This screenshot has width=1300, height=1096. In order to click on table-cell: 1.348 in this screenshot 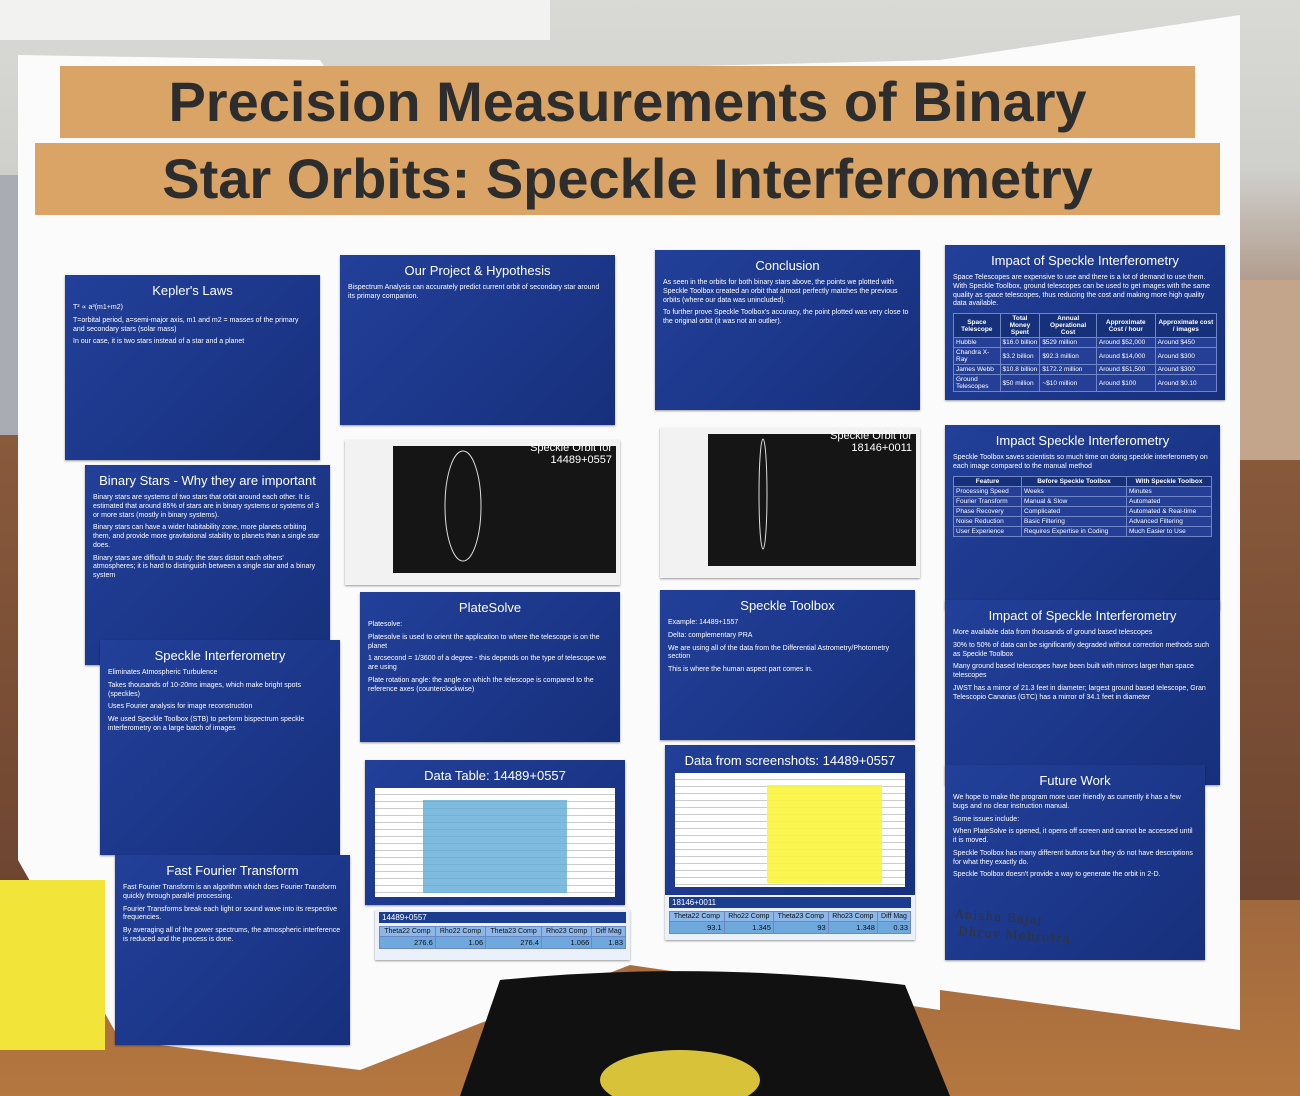, I will do `click(852, 927)`.